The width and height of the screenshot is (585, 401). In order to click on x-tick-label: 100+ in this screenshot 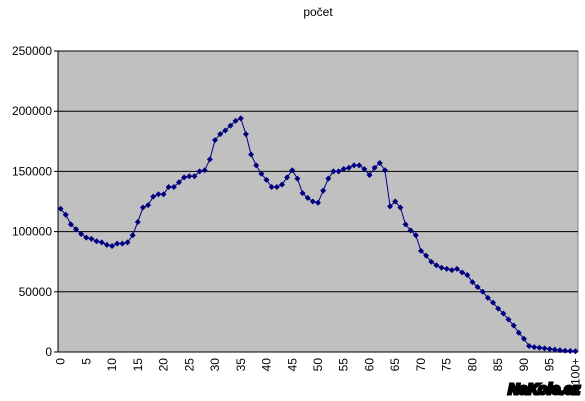, I will do `click(575, 371)`.